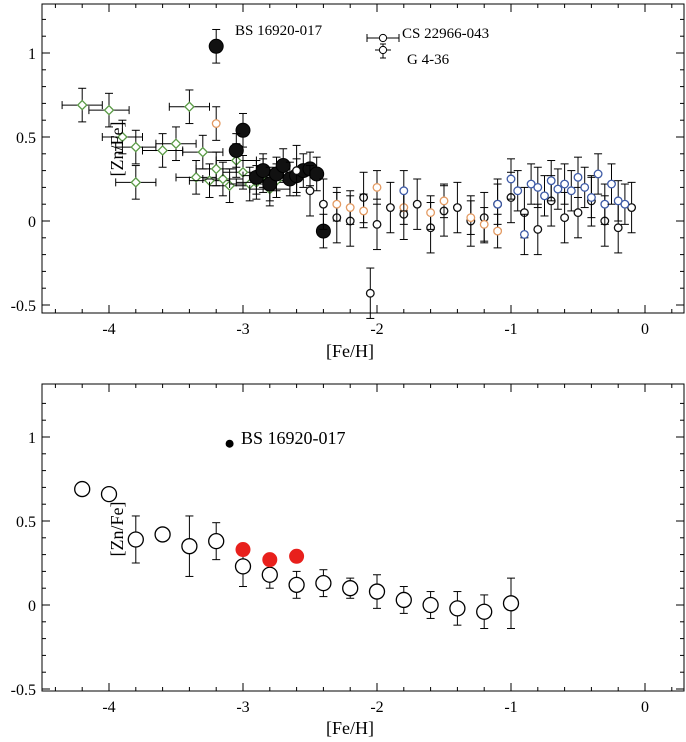 Image resolution: width=686 pixels, height=742 pixels. I want to click on y-tick-label: 1, so click(32, 438).